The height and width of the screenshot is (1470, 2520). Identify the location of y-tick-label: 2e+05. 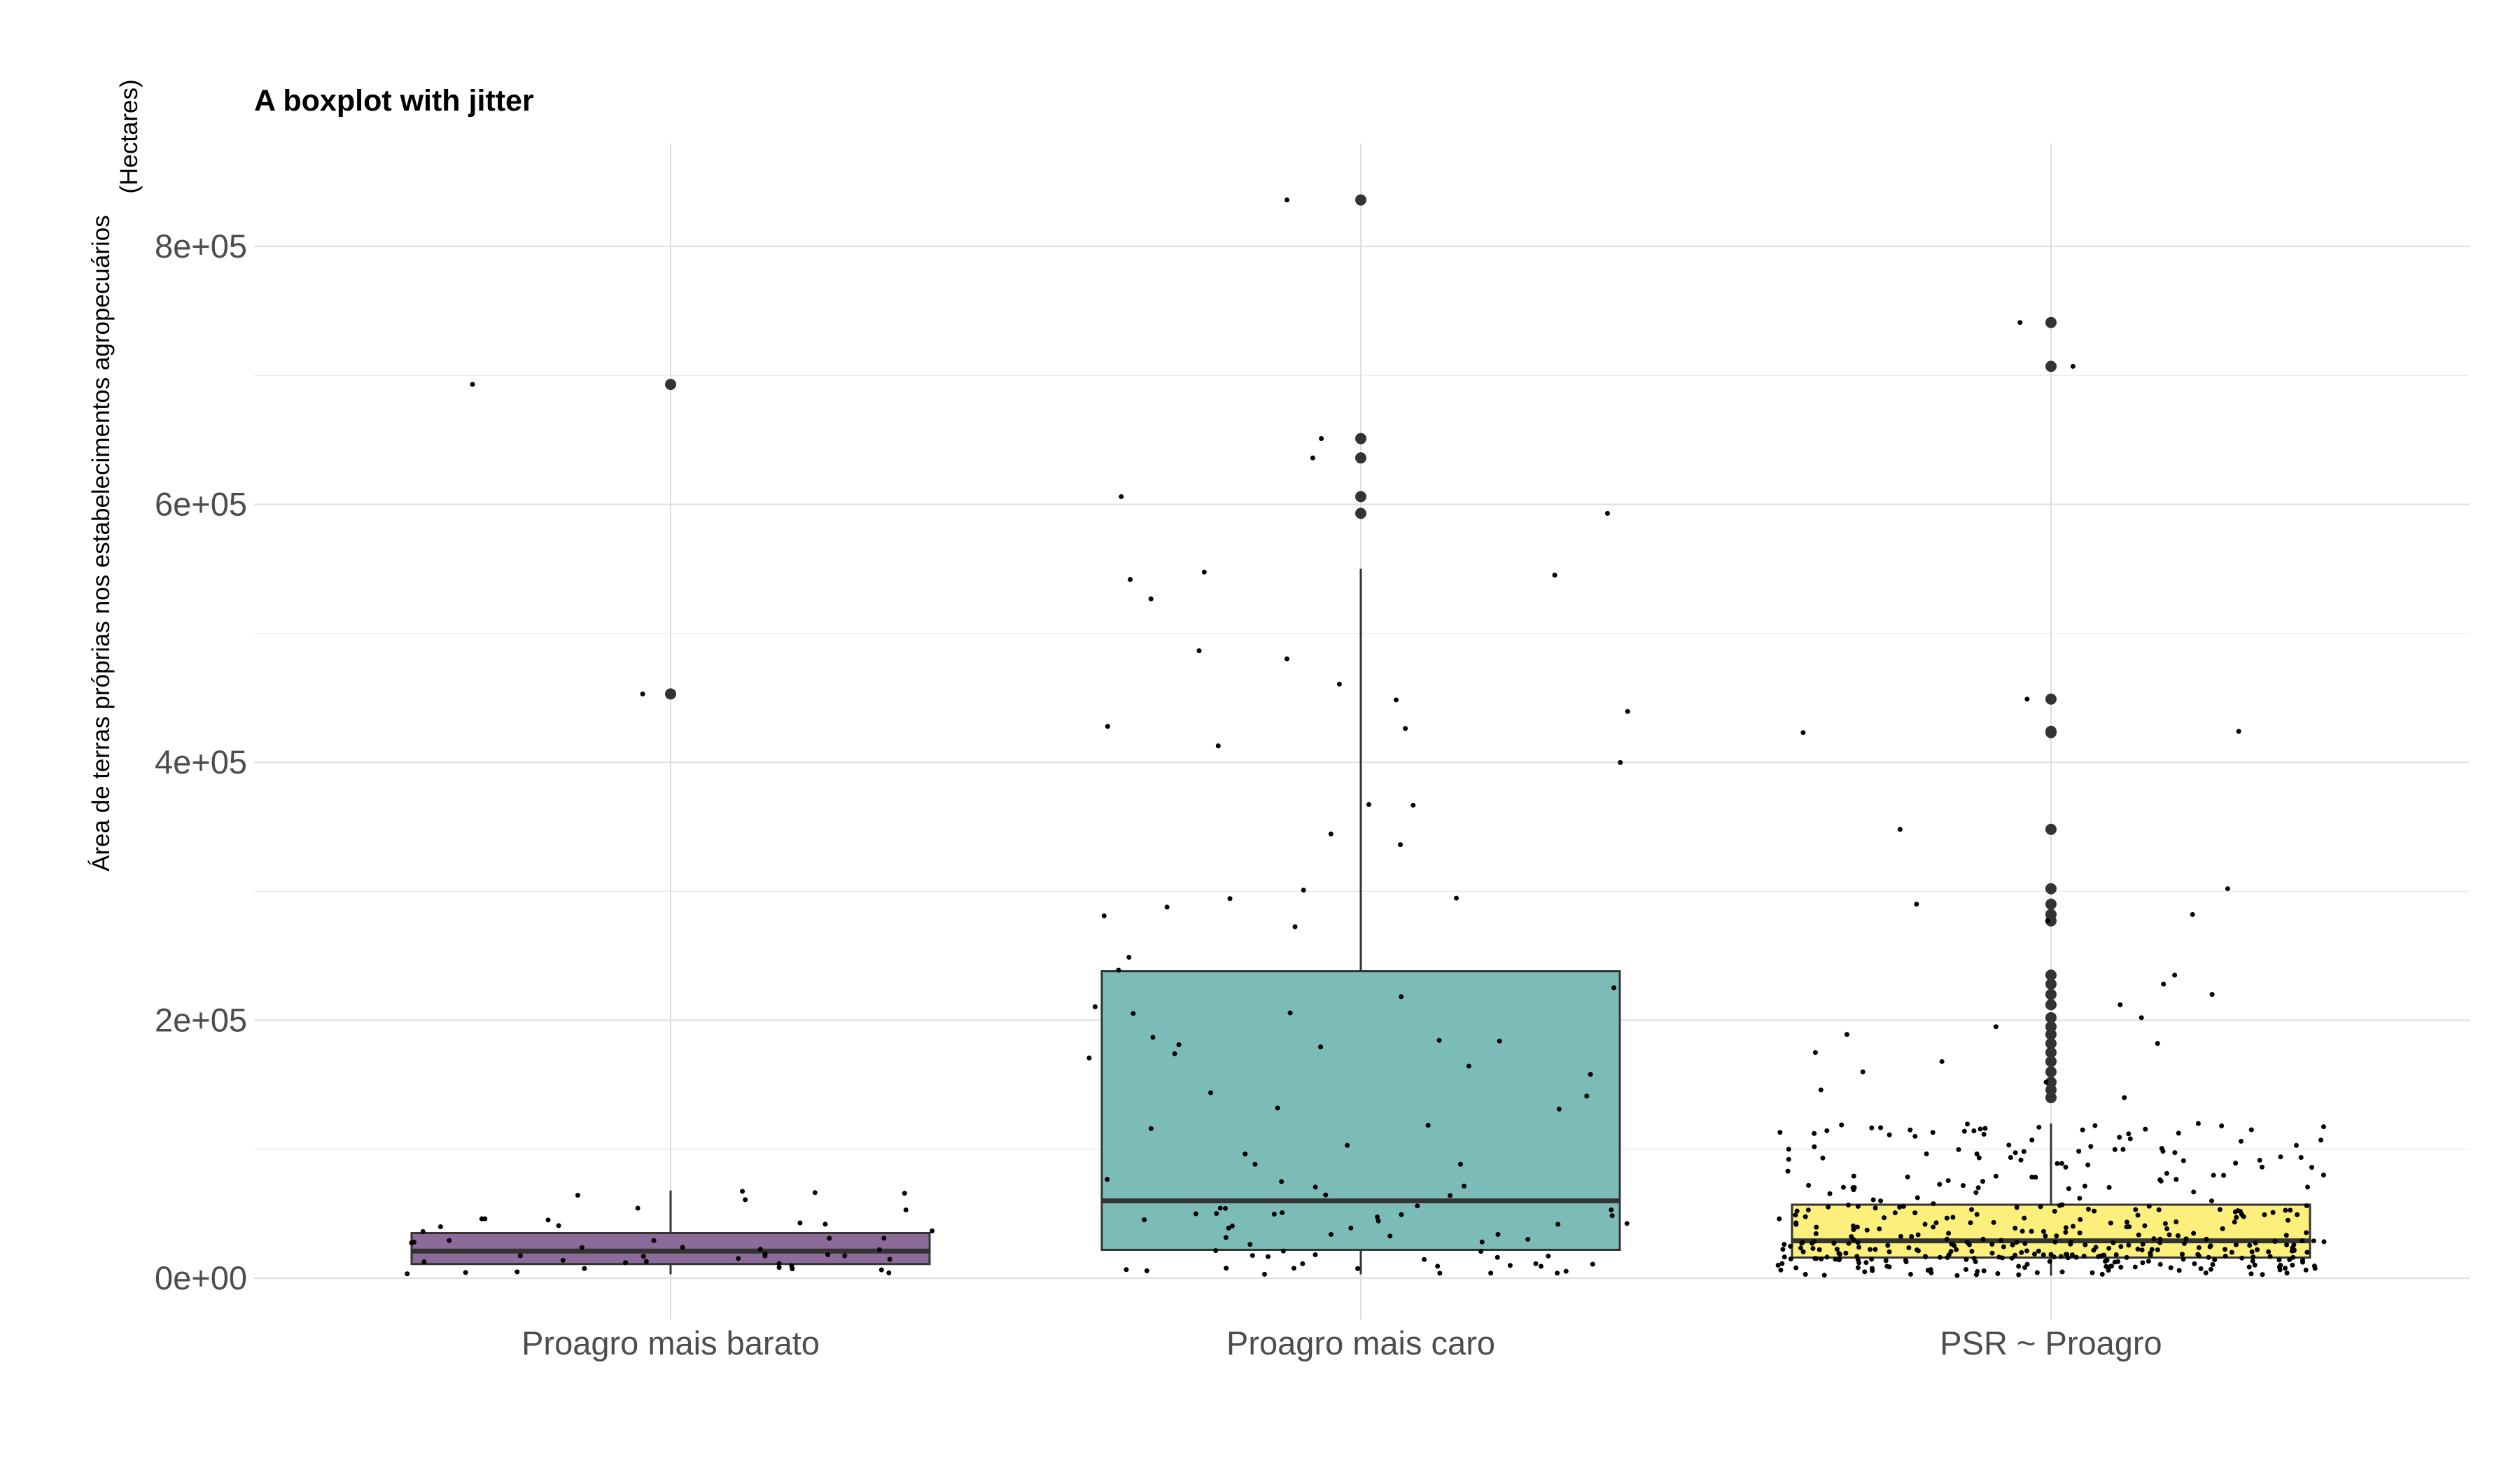
(201, 1020).